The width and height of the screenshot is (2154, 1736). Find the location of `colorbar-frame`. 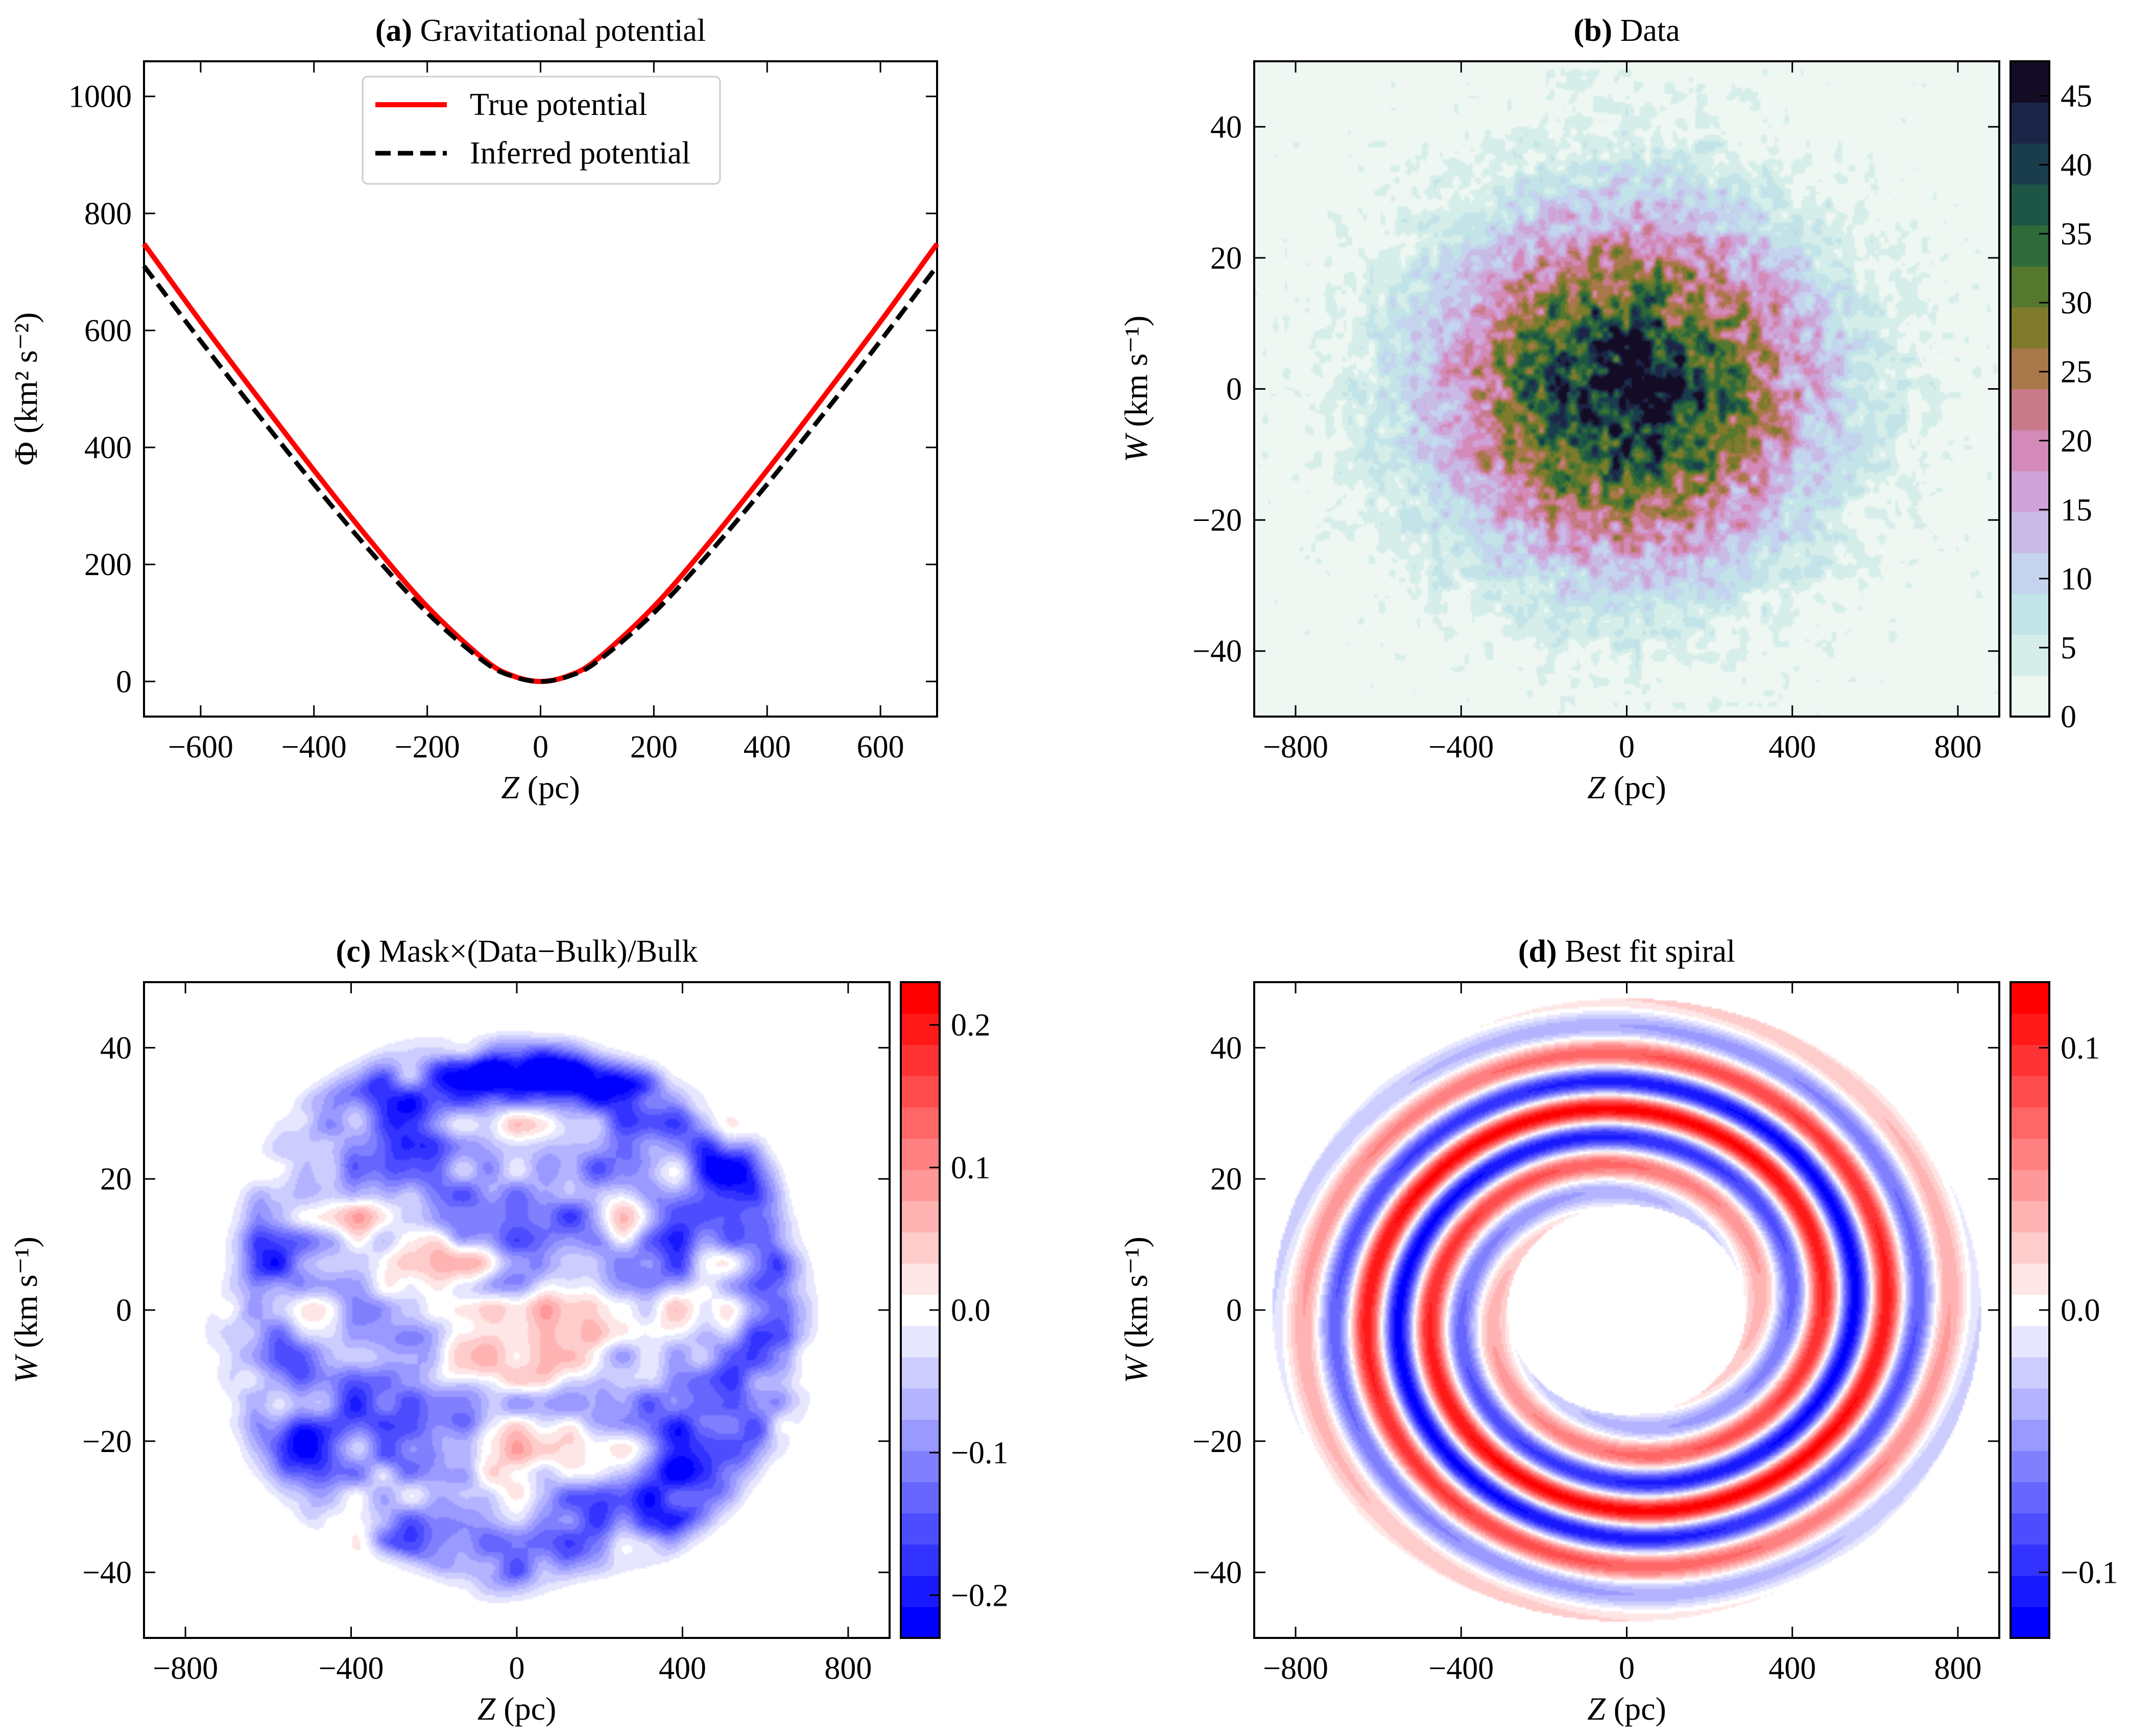

colorbar-frame is located at coordinates (2029, 389).